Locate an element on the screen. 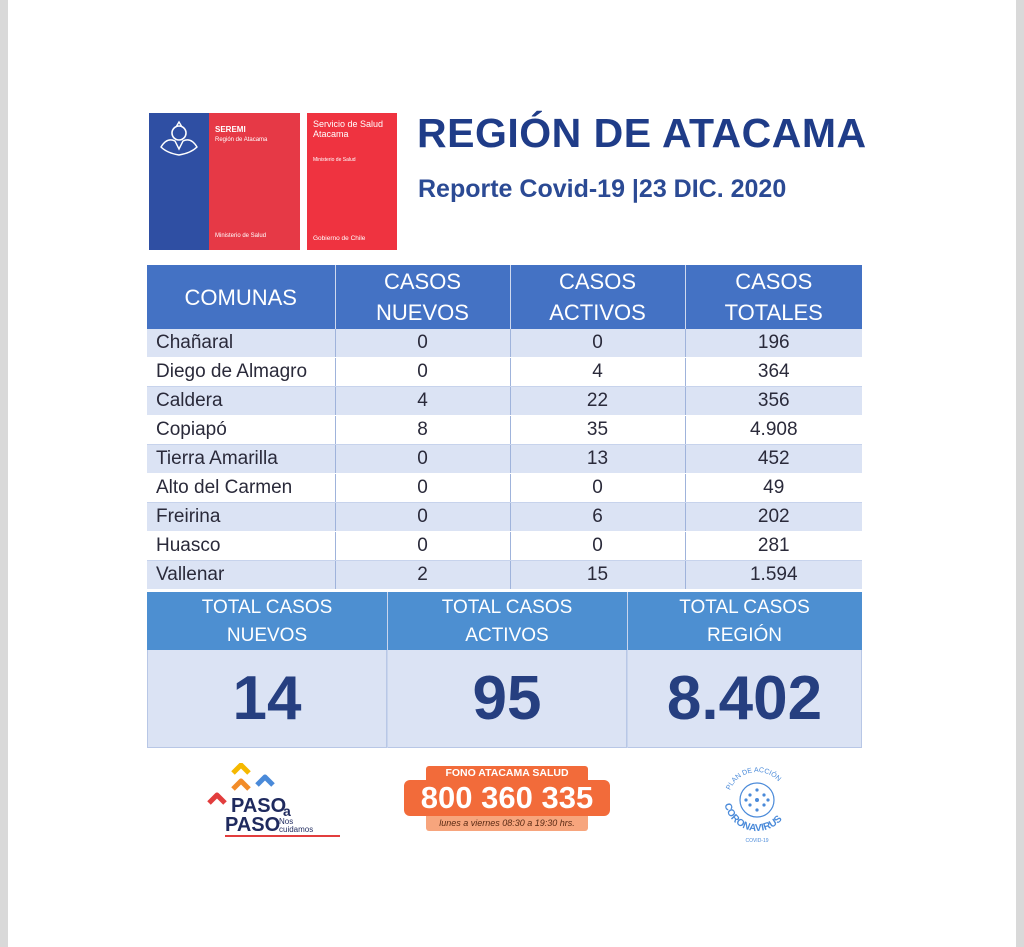 The width and height of the screenshot is (1024, 947). header-casos-totales: CASOS TOTALES is located at coordinates (773, 297).